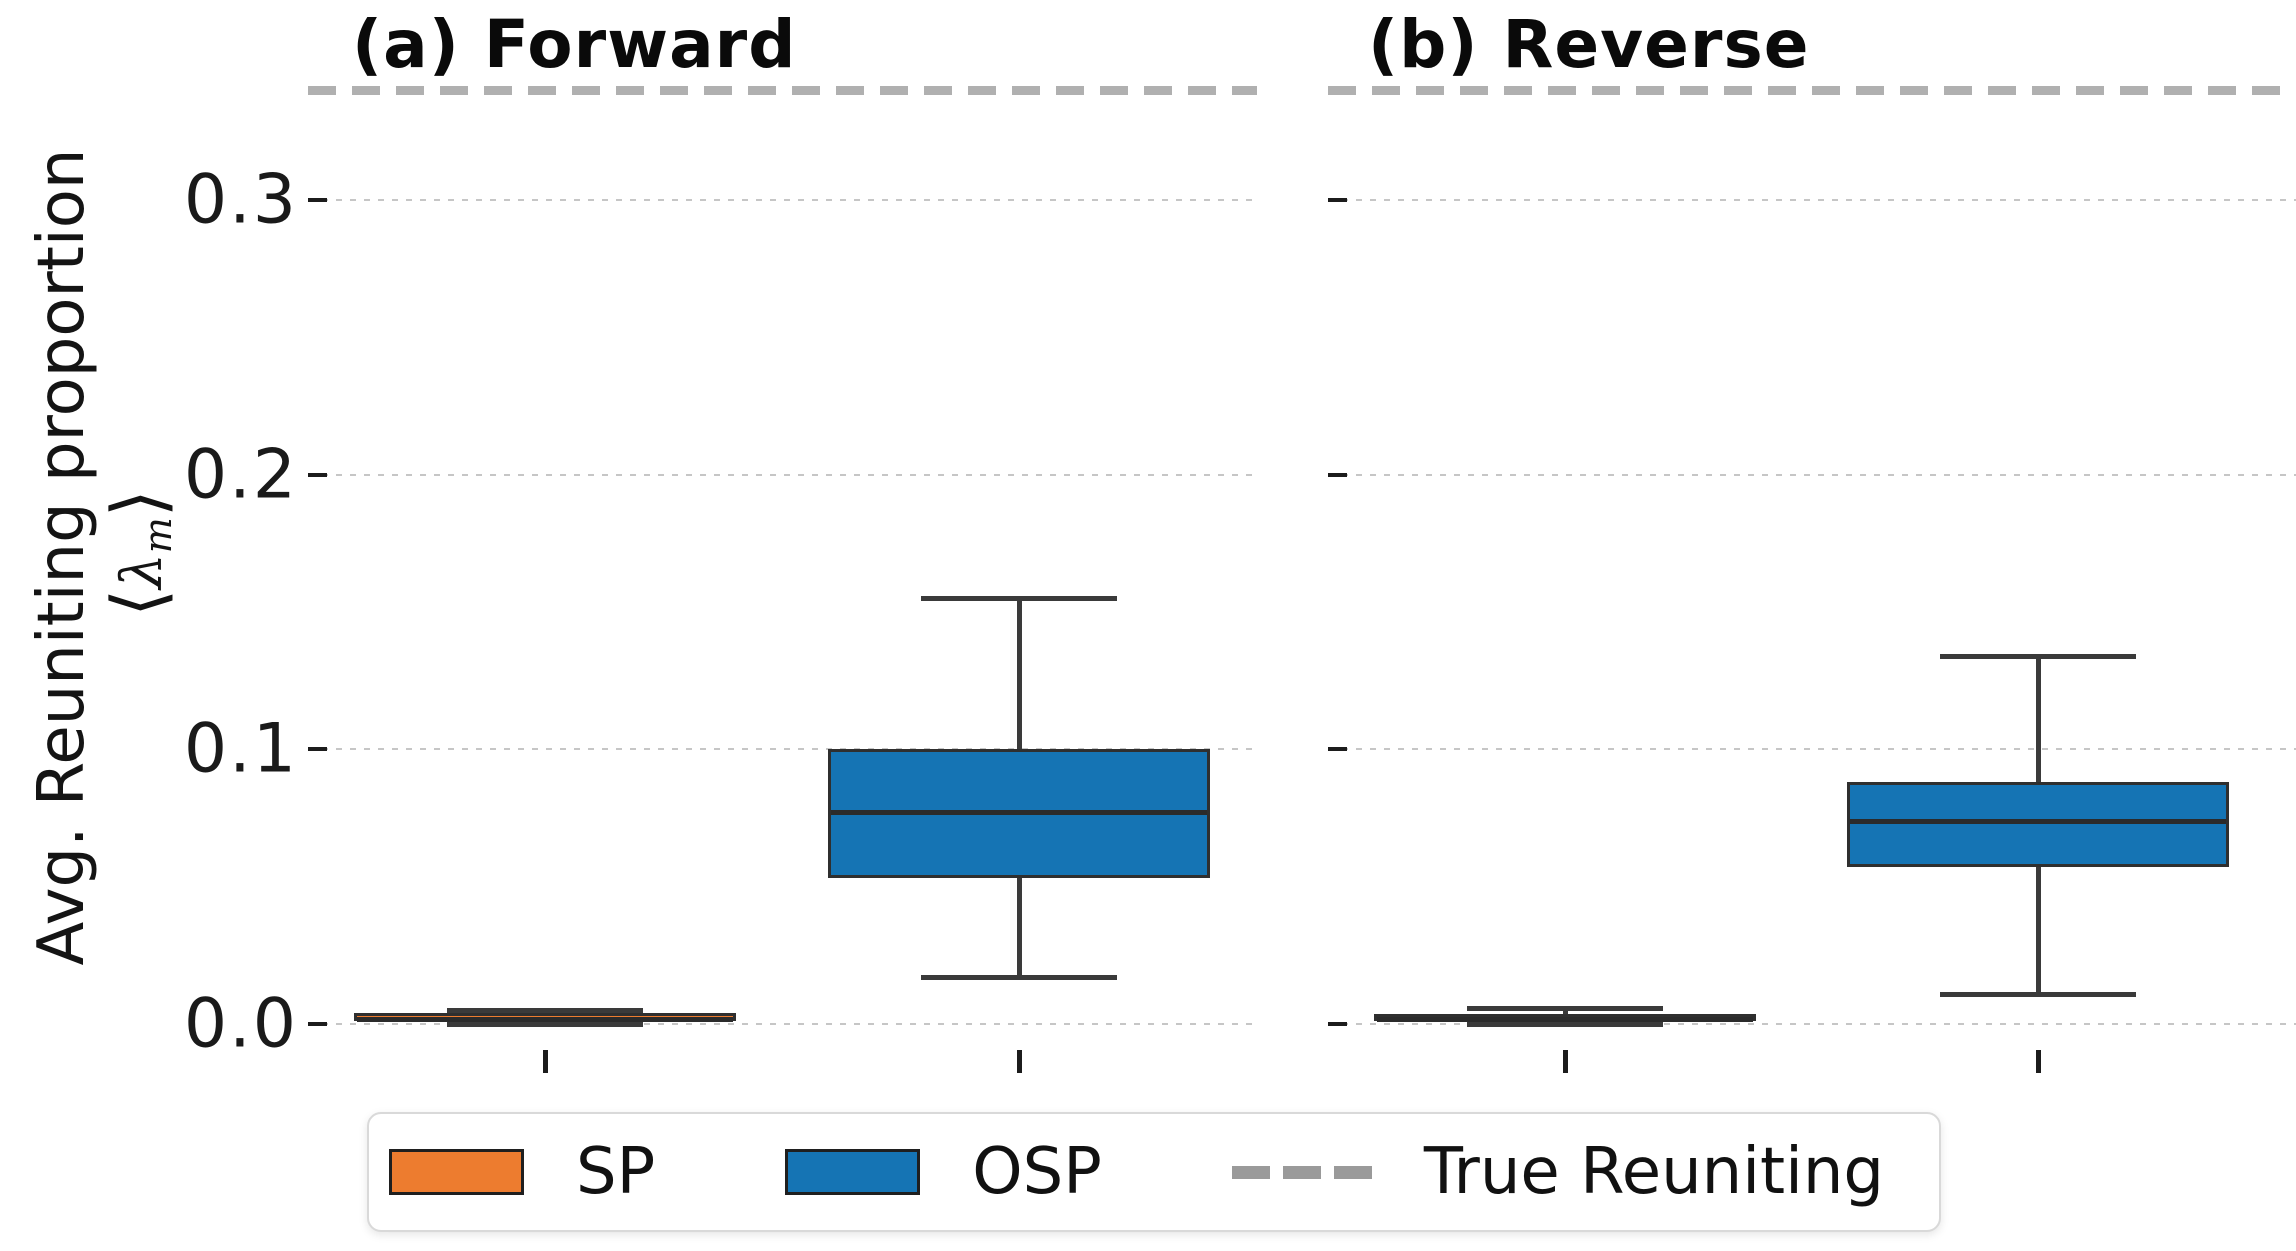 Image resolution: width=2296 pixels, height=1251 pixels. I want to click on legend-label-sp: SP, so click(616, 1172).